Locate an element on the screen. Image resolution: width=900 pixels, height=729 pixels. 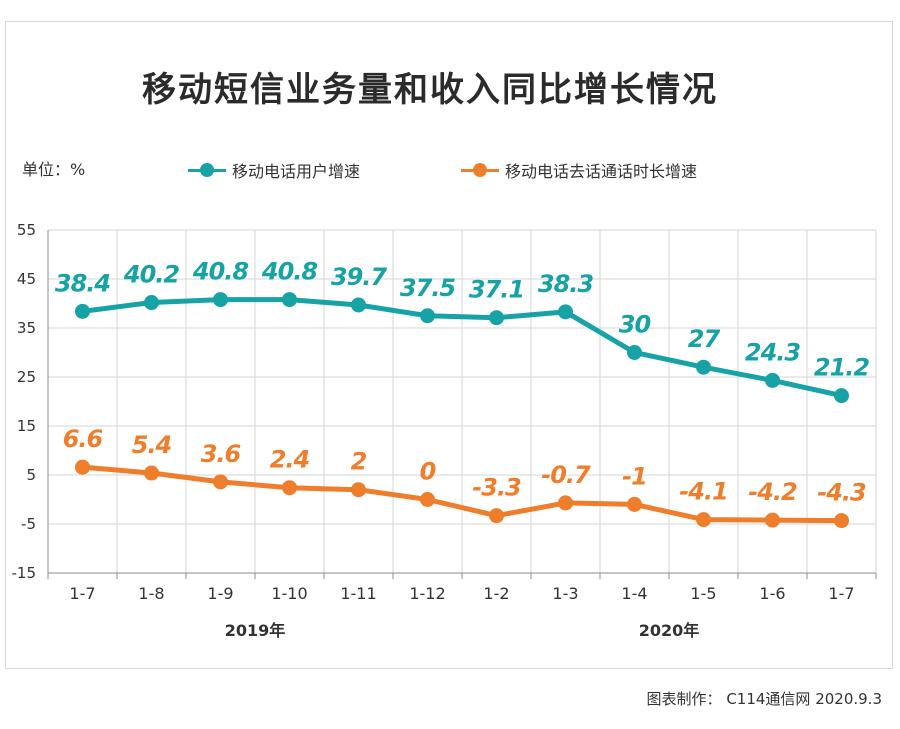
x-tick-label: 1-11 is located at coordinates (358, 593).